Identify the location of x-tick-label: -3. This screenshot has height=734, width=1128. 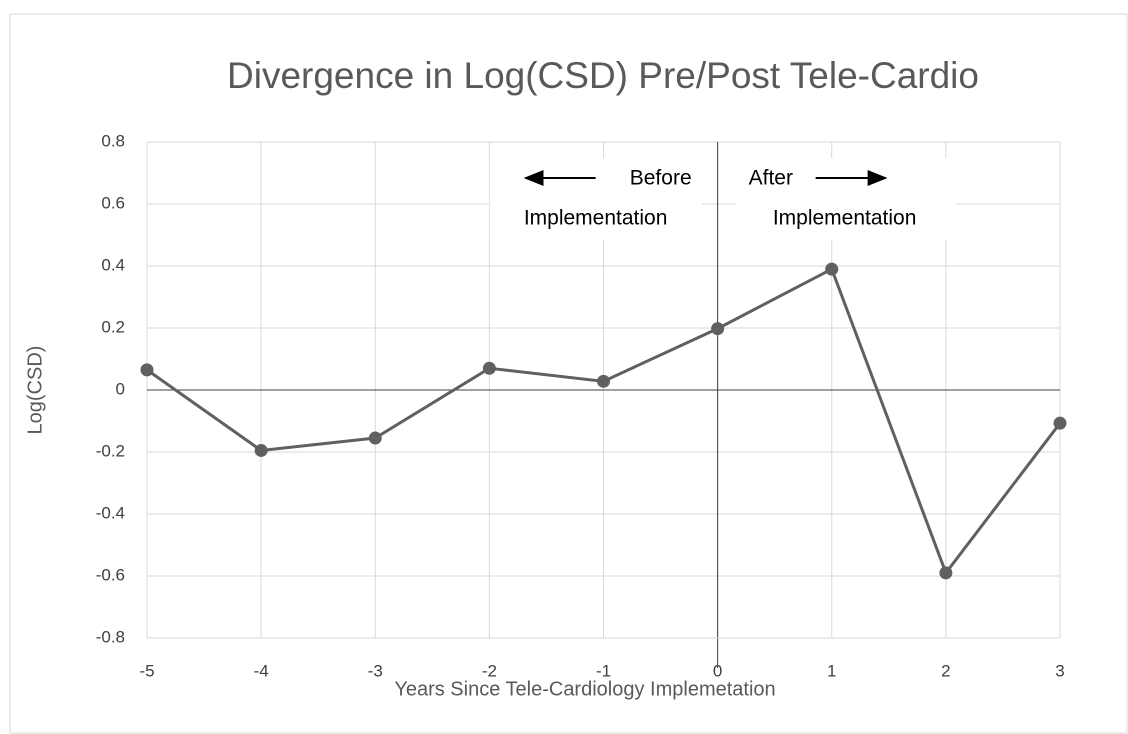
(375, 670).